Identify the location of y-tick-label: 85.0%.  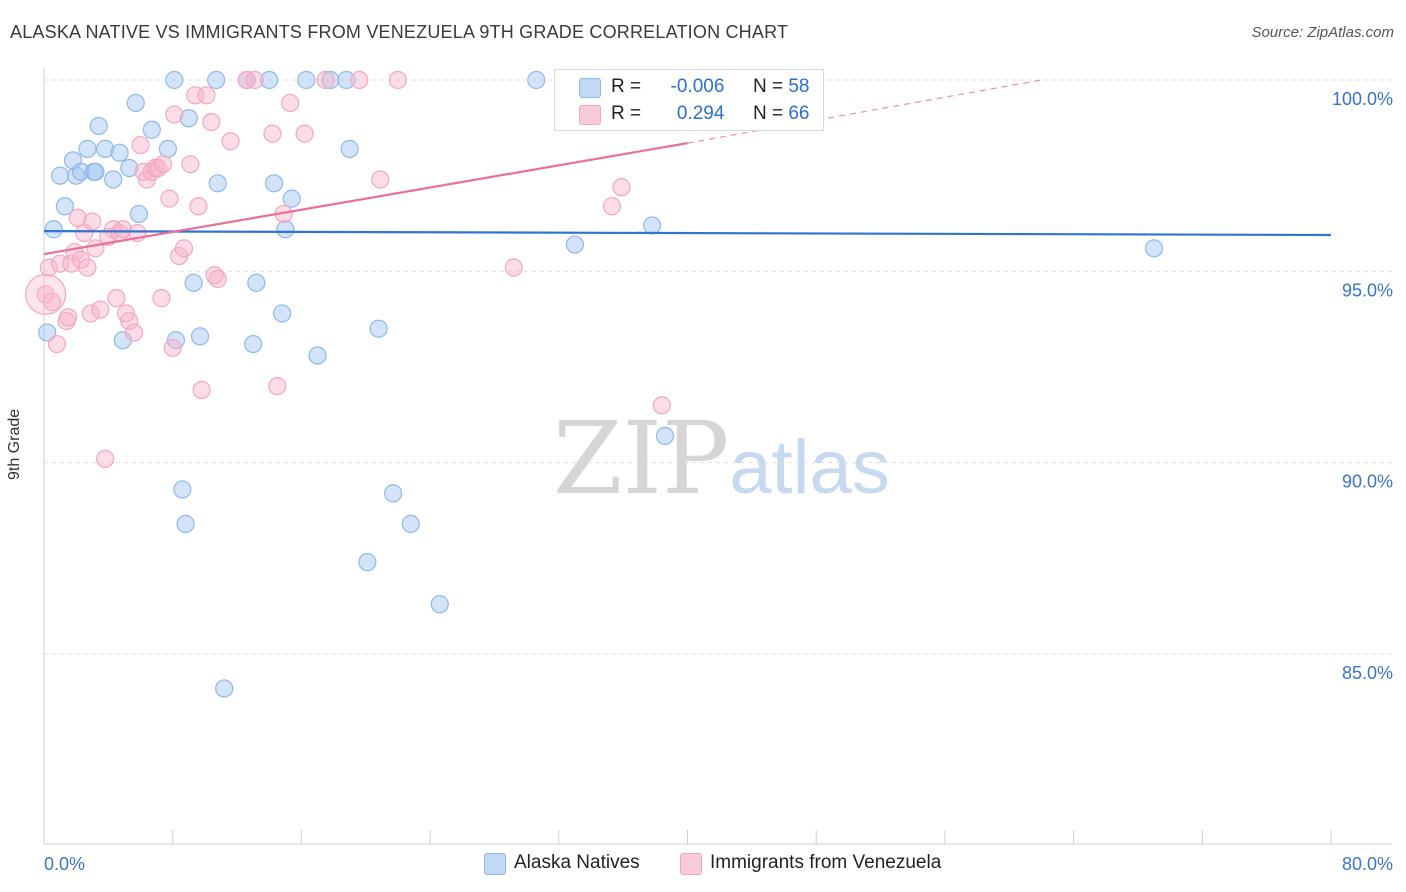
(1367, 673).